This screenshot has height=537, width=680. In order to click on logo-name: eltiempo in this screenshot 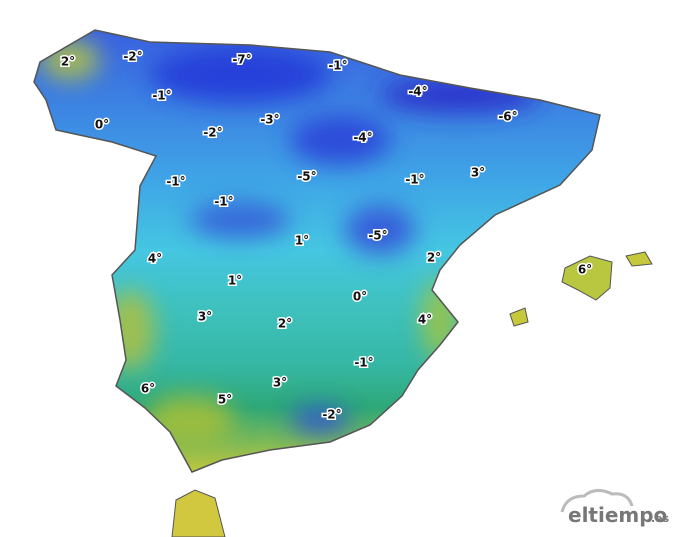, I will do `click(617, 515)`.